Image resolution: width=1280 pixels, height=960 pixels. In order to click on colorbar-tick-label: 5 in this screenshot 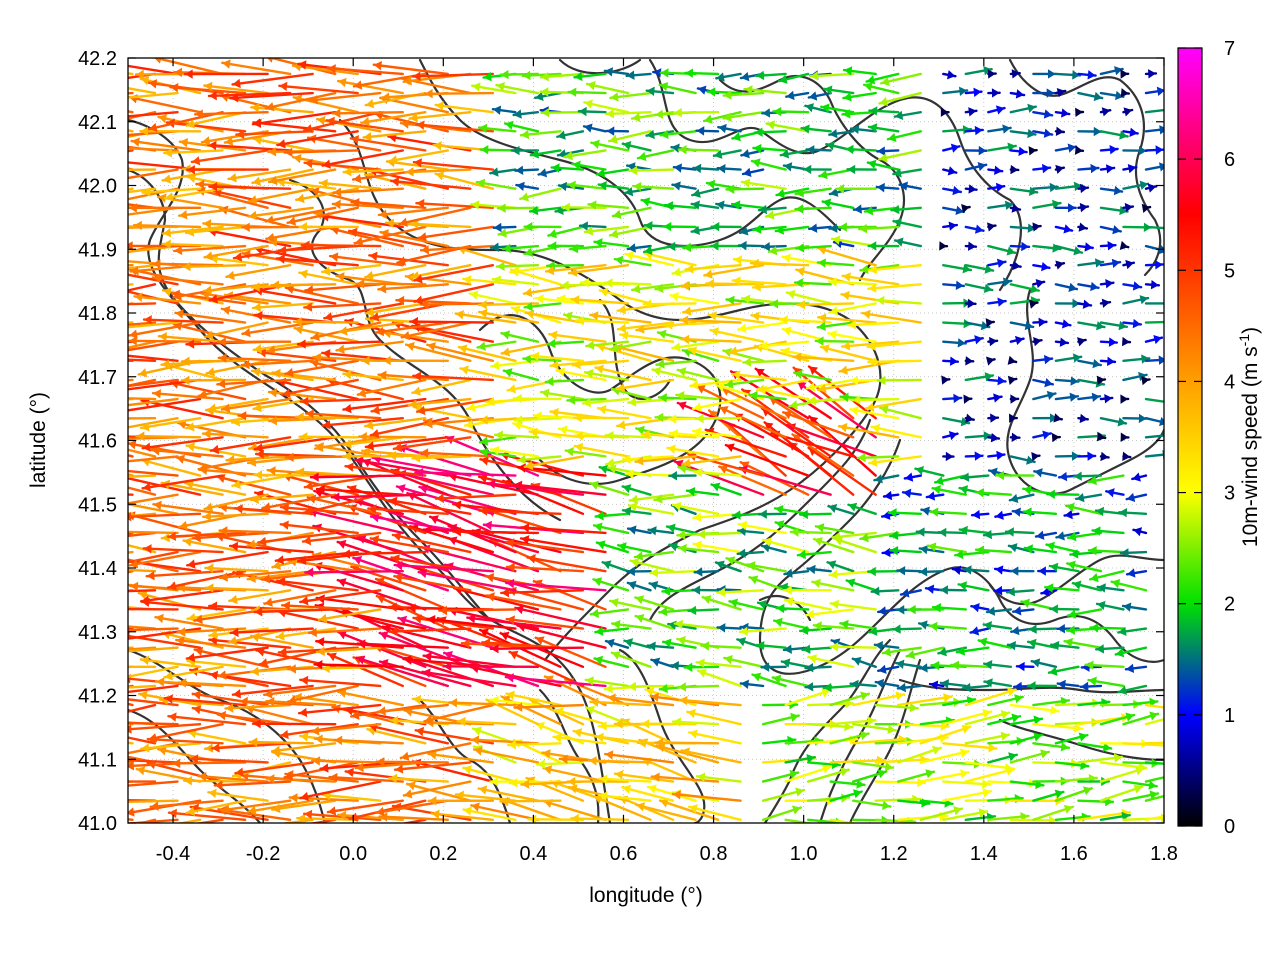, I will do `click(1229, 271)`.